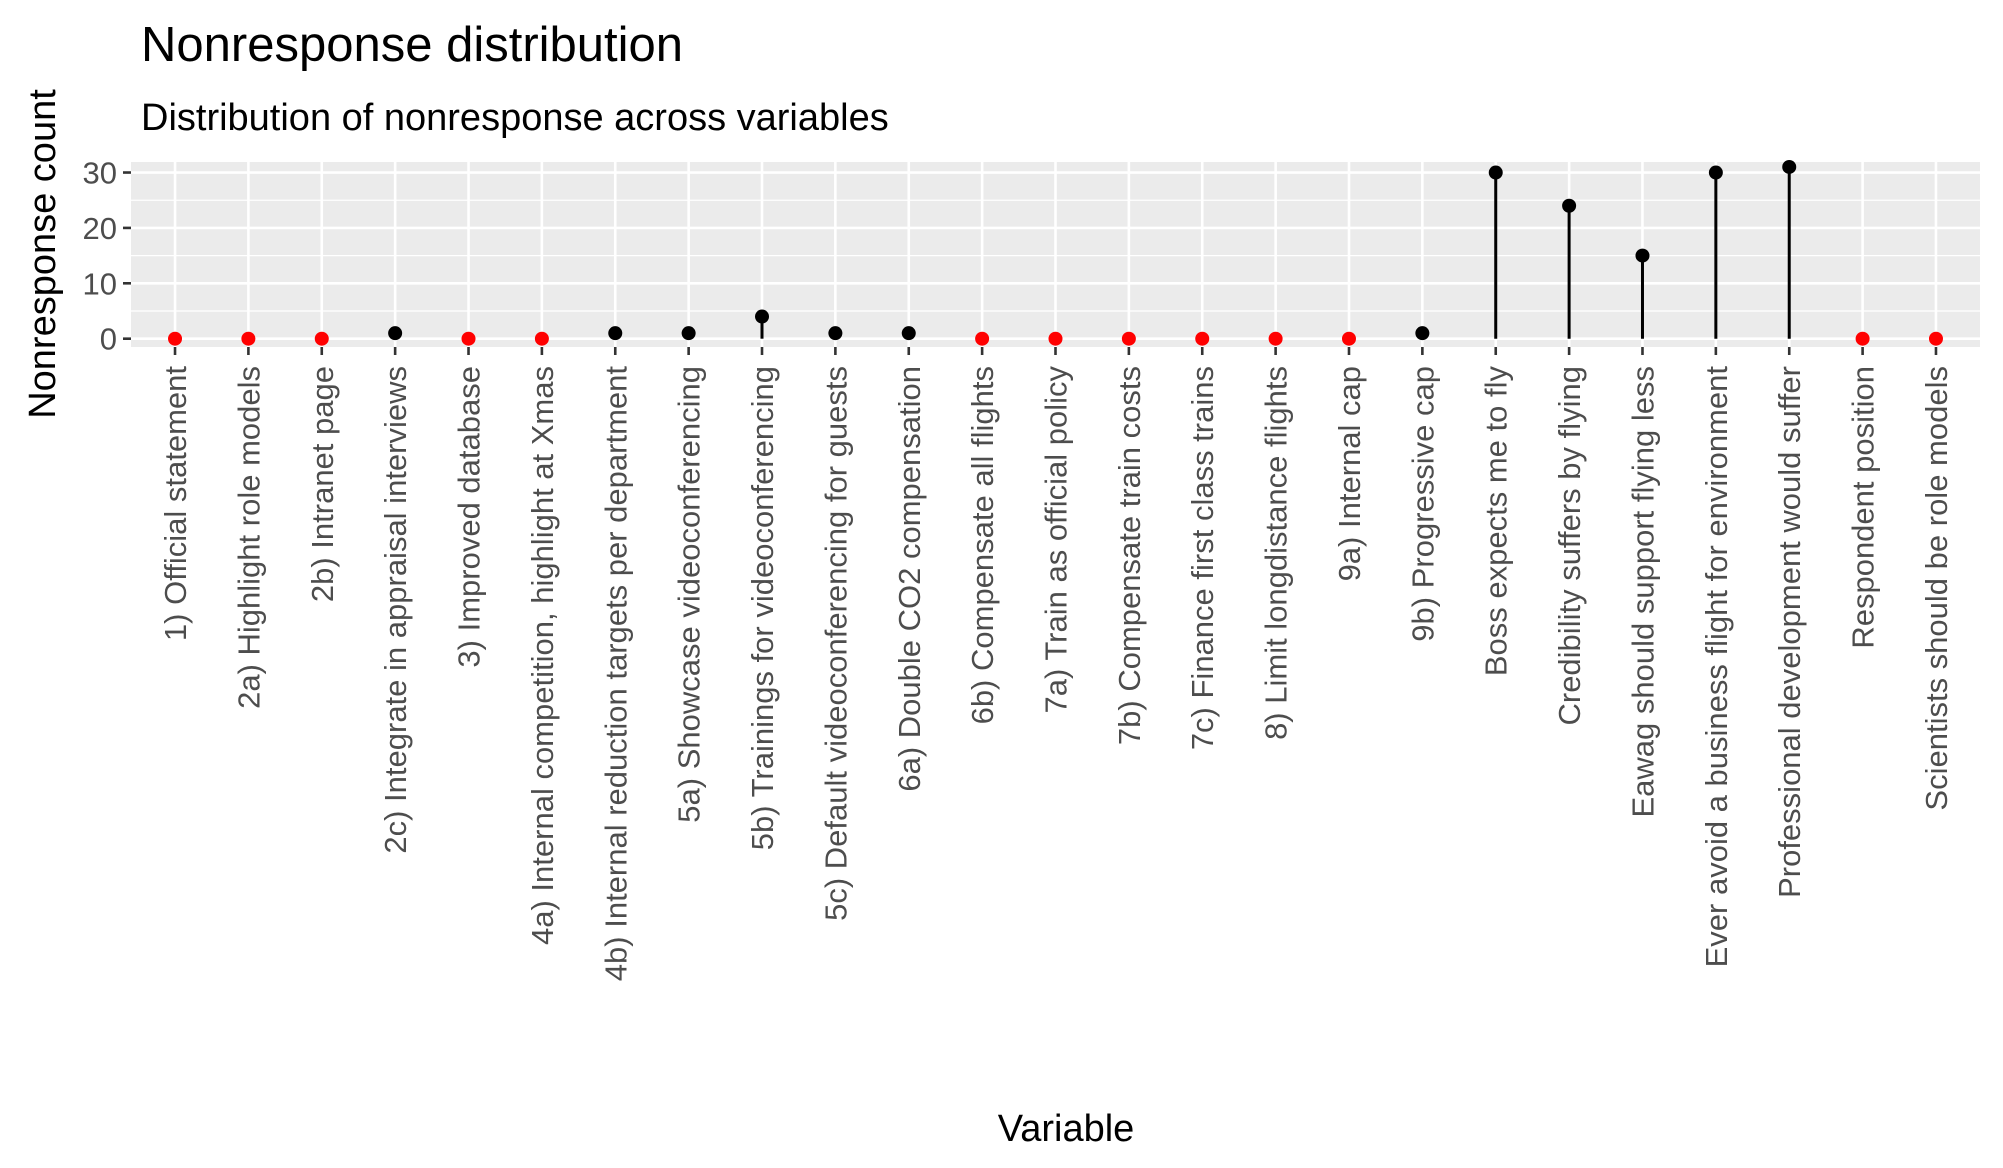 Image resolution: width=2003 pixels, height=1168 pixels. I want to click on y-axis: 0 10 20 30, so click(107, 256).